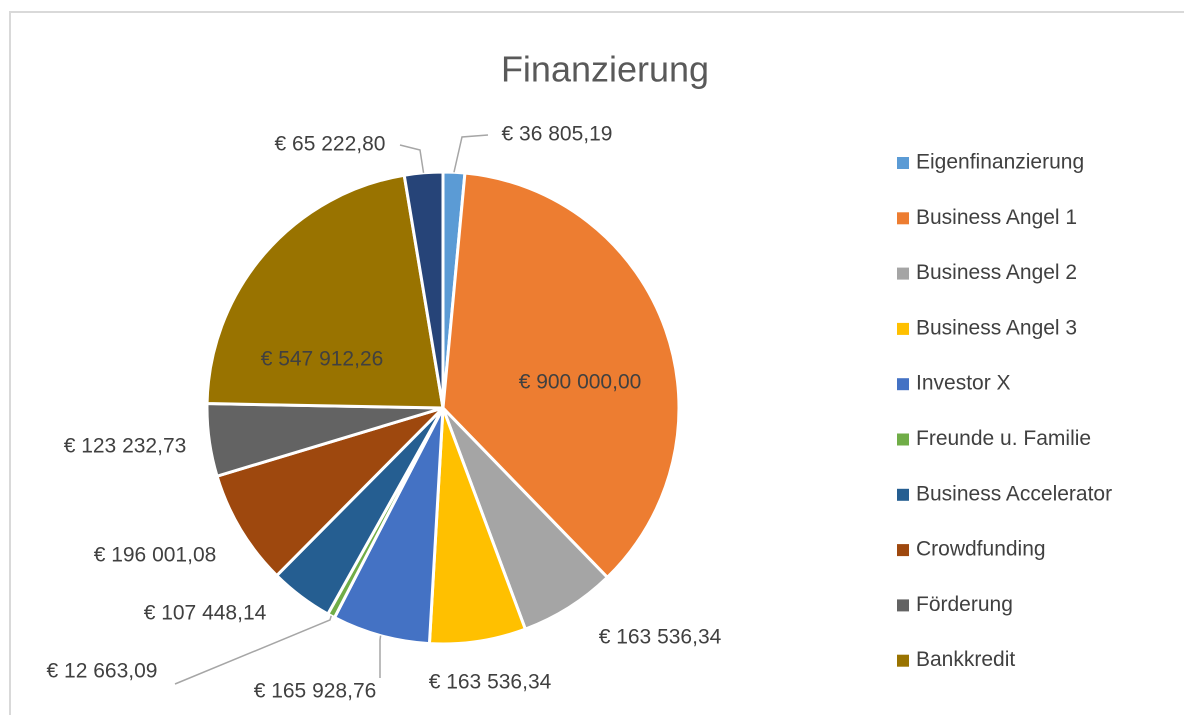 The height and width of the screenshot is (720, 1184). Describe the element at coordinates (1003, 438) in the screenshot. I see `legend-label: Freunde u. Familie` at that location.